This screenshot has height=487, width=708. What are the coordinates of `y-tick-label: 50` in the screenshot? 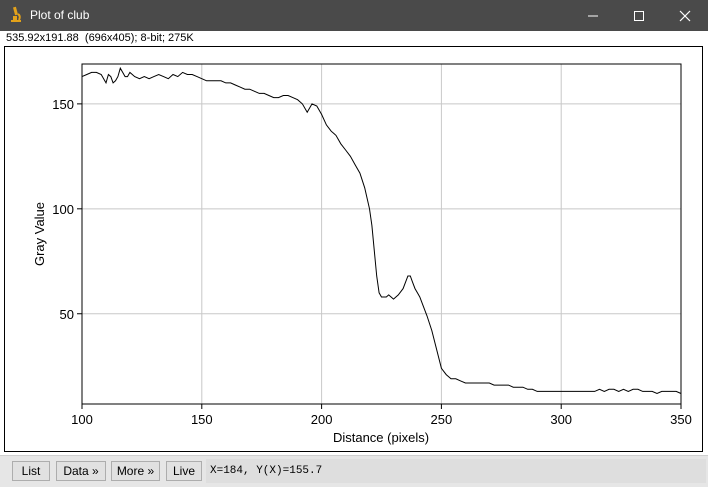 It's located at (67, 314).